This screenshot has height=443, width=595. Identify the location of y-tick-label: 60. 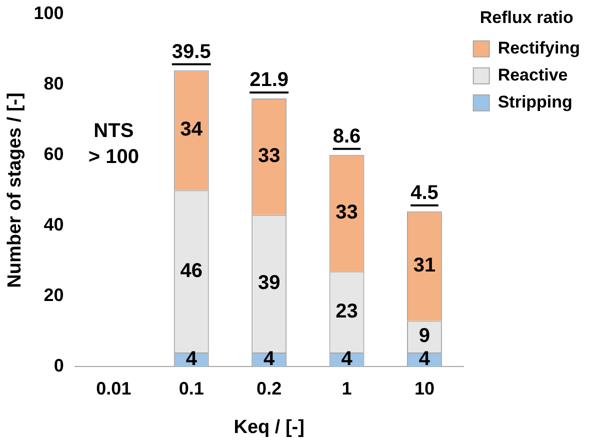
(54, 154).